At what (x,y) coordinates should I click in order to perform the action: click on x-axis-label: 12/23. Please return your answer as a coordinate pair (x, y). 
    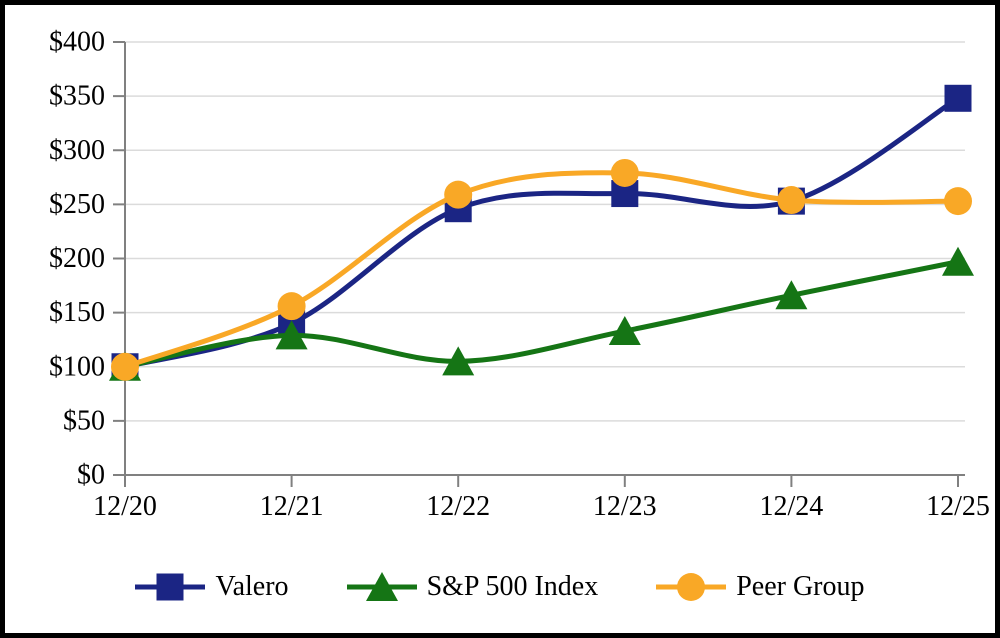
    Looking at the image, I should click on (625, 506).